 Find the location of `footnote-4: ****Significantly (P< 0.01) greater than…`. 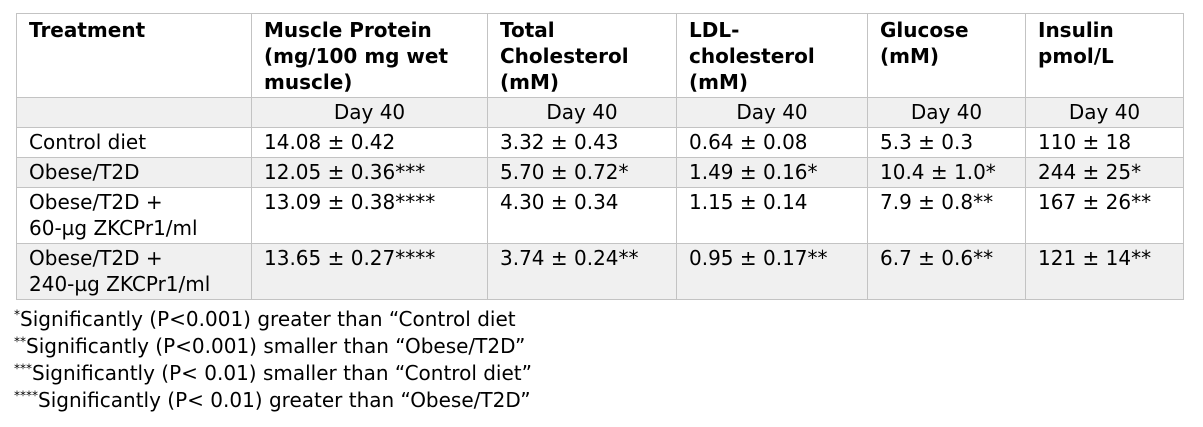

footnote-4: ****Significantly (P< 0.01) greater than… is located at coordinates (273, 400).